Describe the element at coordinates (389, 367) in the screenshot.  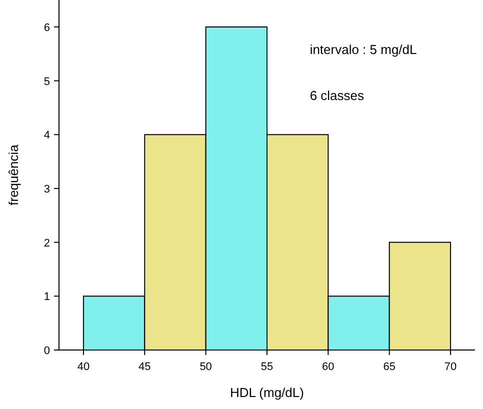
I see `x-tick-label: 65` at that location.